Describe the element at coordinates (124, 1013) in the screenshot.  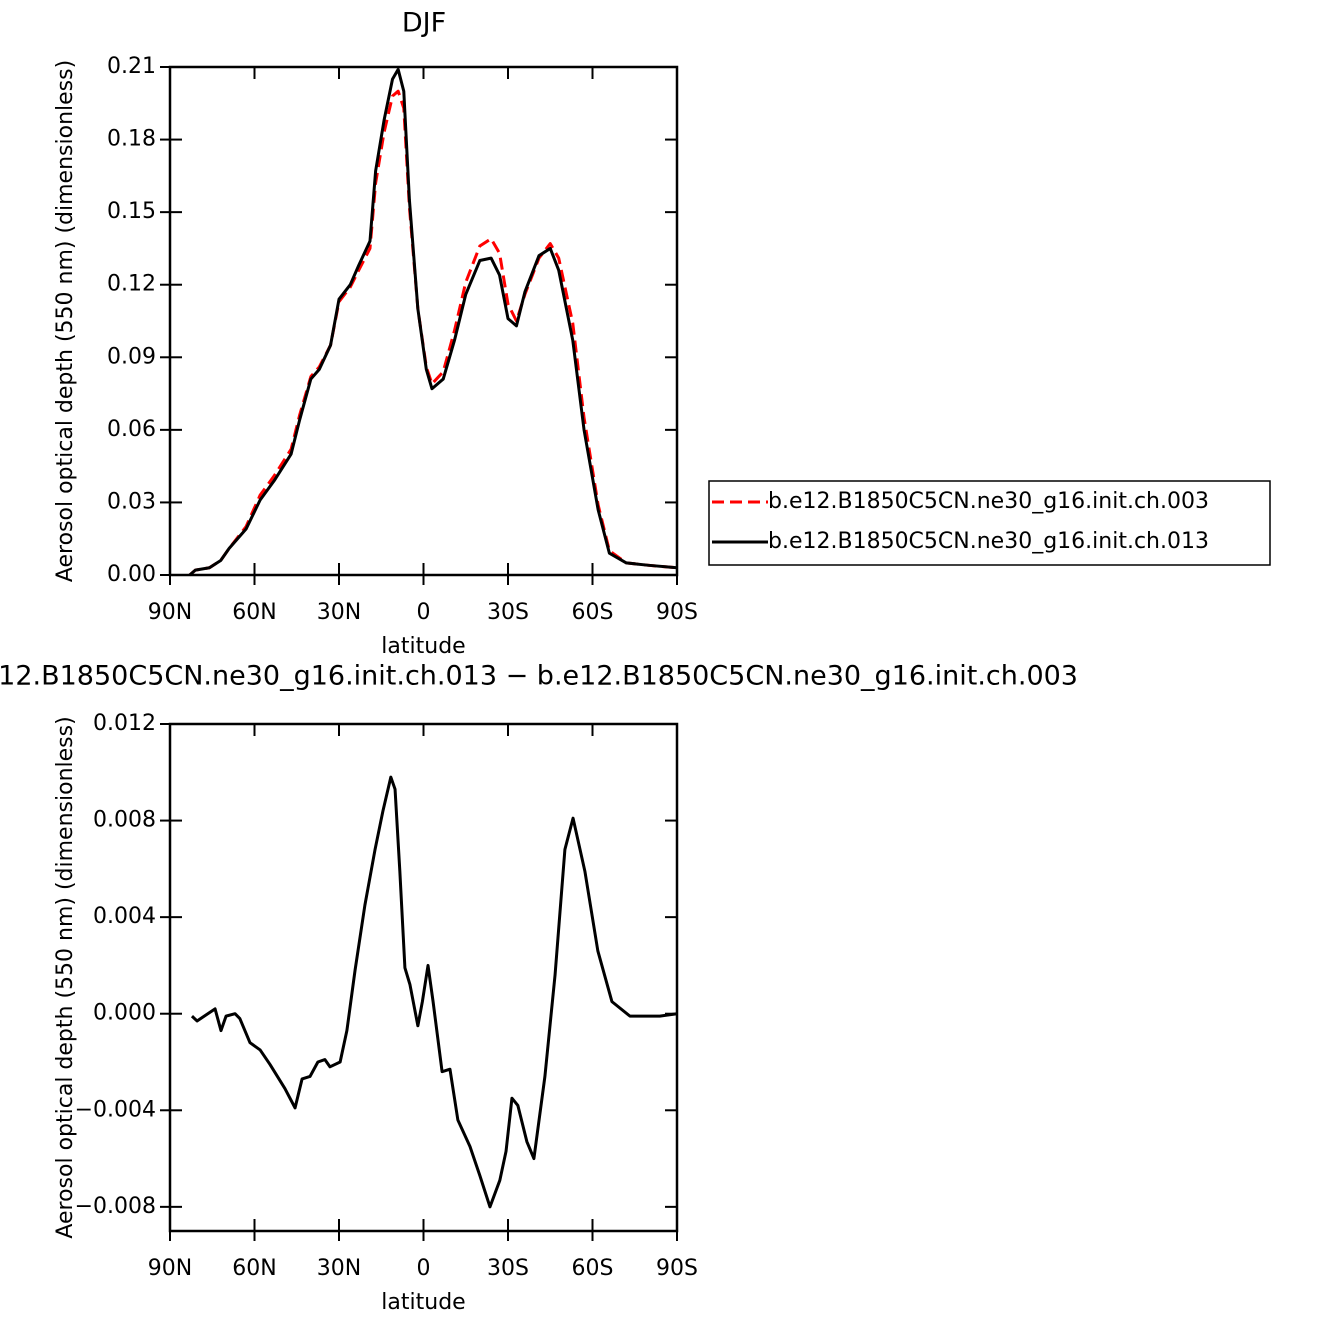
I see `y-tick-label: 0.000` at that location.